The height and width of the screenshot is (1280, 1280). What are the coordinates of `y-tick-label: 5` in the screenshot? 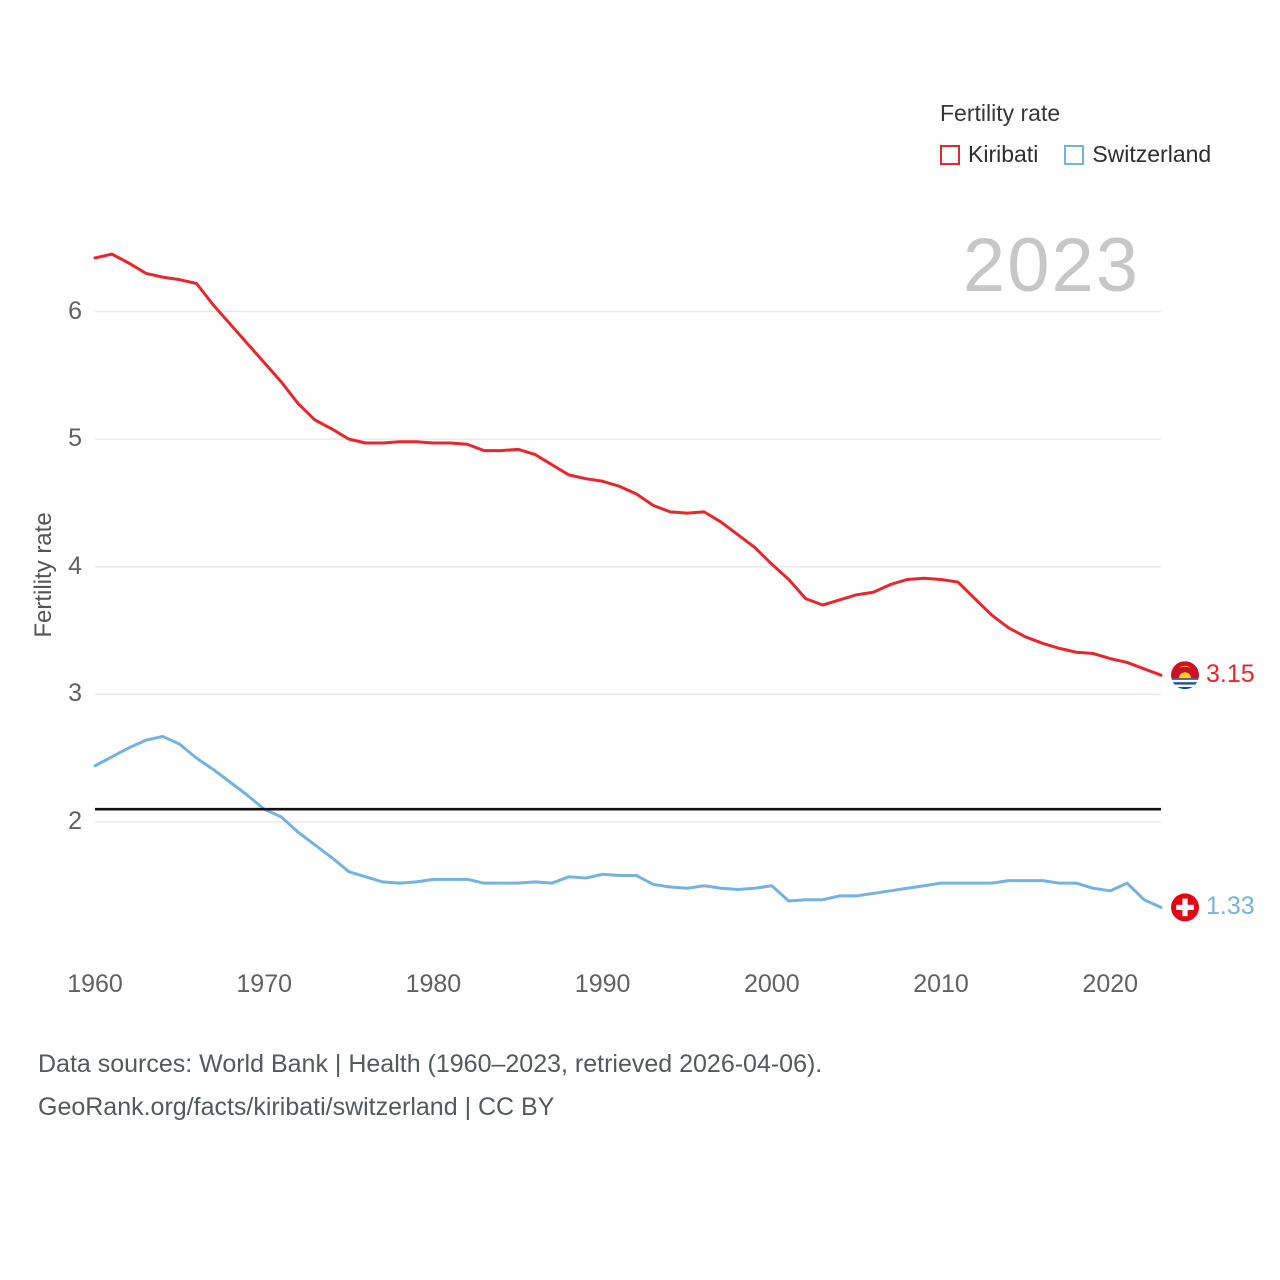 It's located at (75, 438).